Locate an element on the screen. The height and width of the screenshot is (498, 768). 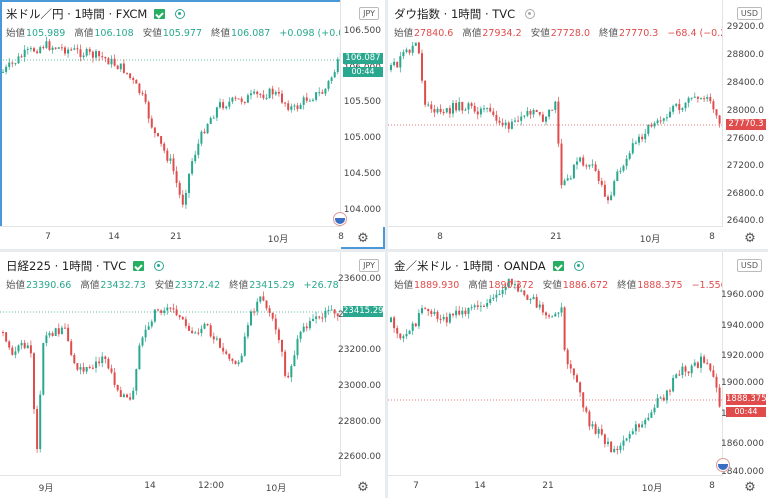
pane-divider is located at coordinates (384, 250).